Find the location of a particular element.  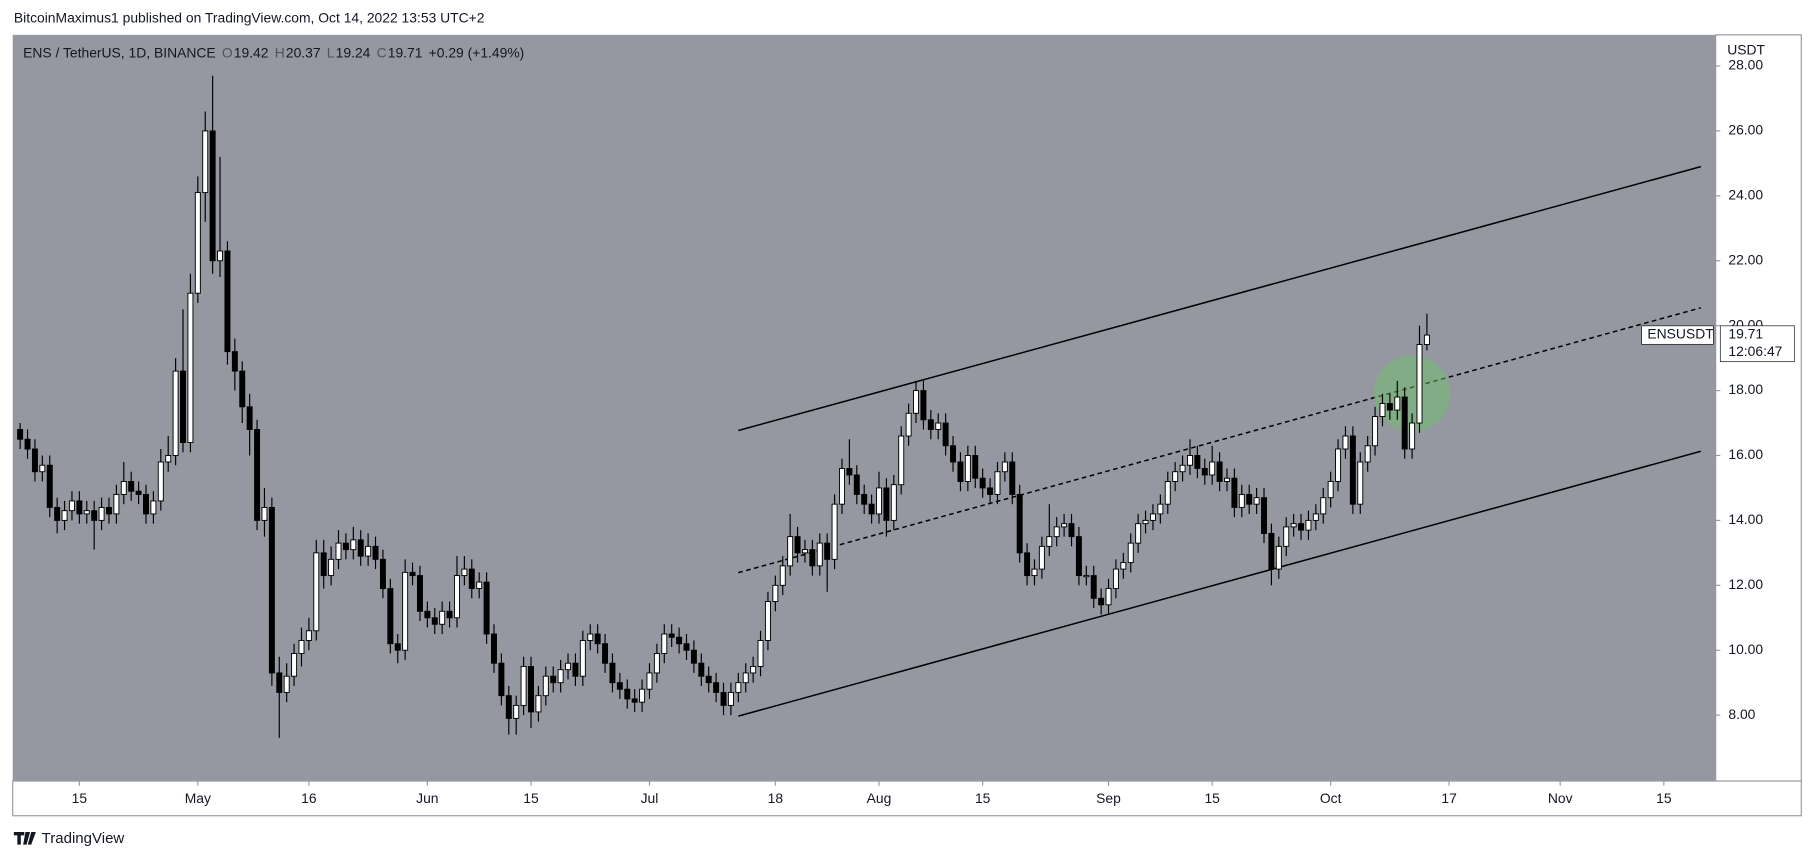

legend-value: 19.71 is located at coordinates (405, 52).